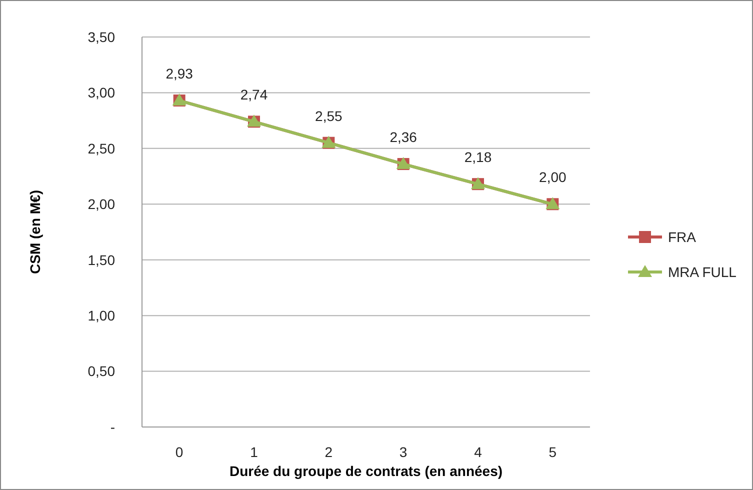  I want to click on x-axis-title: Durée du groupe de contrats (en années), so click(366, 471).